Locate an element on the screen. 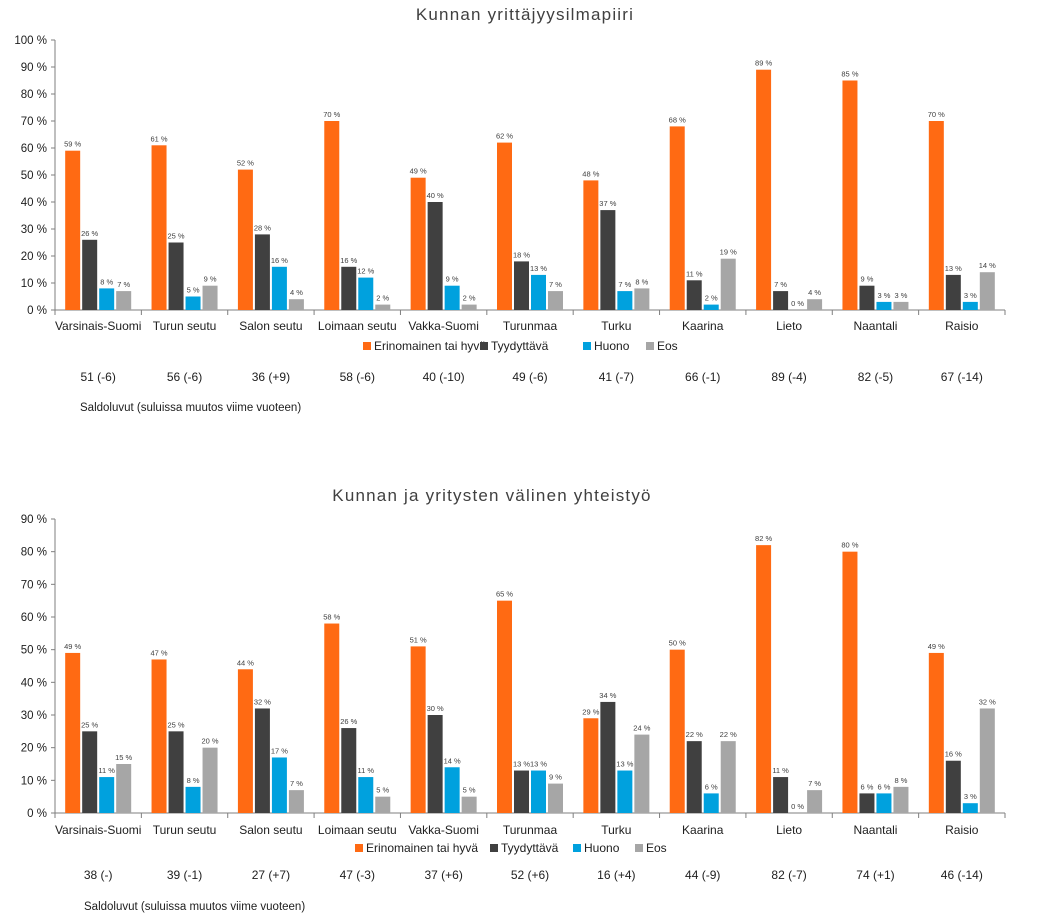 The height and width of the screenshot is (921, 1054). chart-2-data-label: 49 % is located at coordinates (936, 646).